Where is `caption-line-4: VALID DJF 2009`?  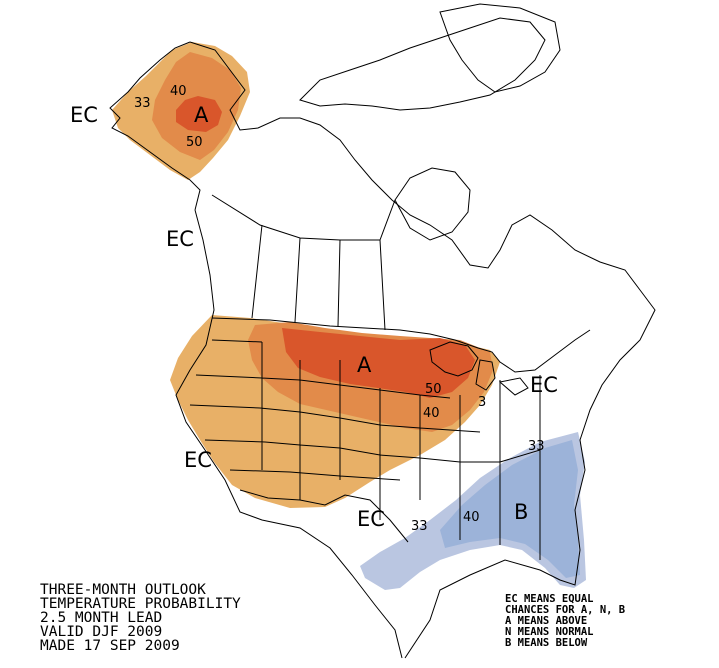
caption-line-4: VALID DJF 2009 is located at coordinates (101, 632).